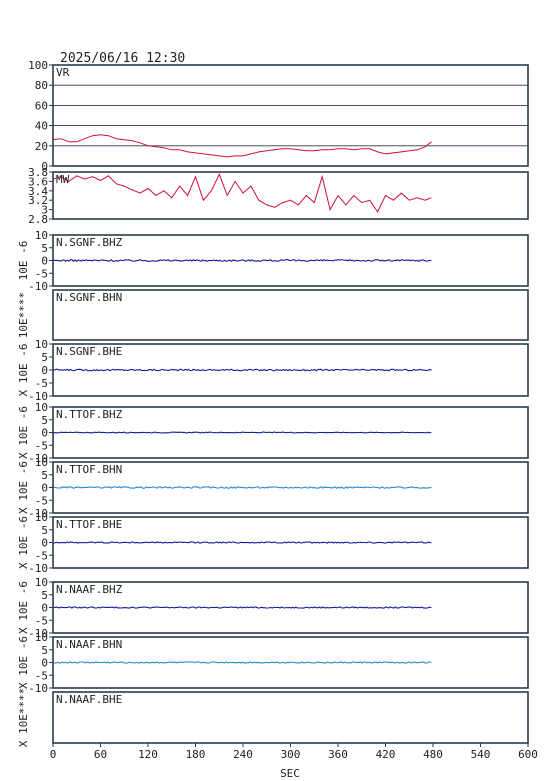 The image size is (554, 781). I want to click on x-tick-label: 180, so click(196, 754).